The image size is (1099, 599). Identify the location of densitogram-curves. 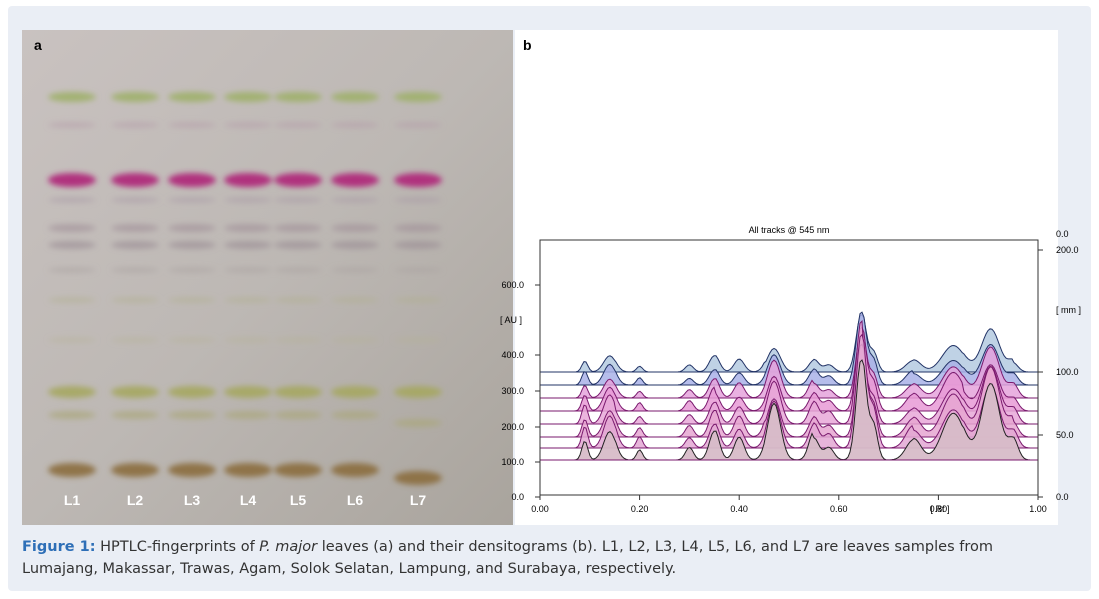
(789, 386).